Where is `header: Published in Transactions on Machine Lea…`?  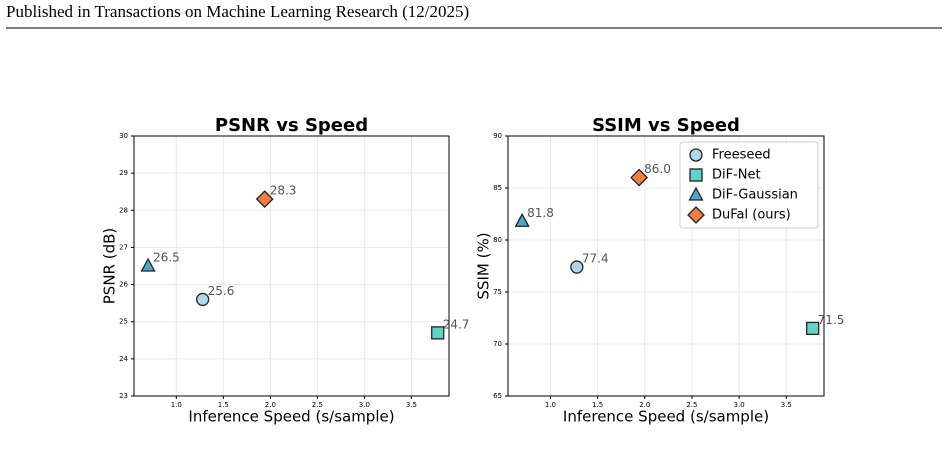 header: Published in Transactions on Machine Lea… is located at coordinates (237, 11).